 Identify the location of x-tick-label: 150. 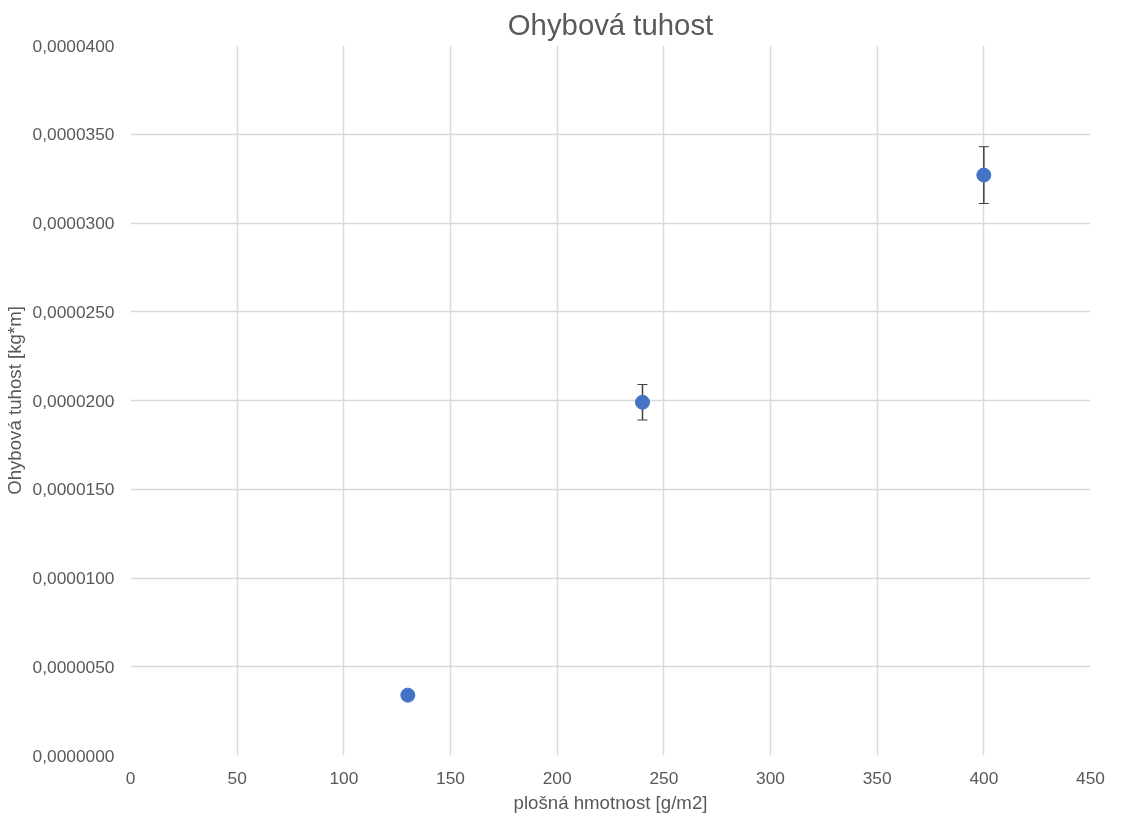
(450, 777).